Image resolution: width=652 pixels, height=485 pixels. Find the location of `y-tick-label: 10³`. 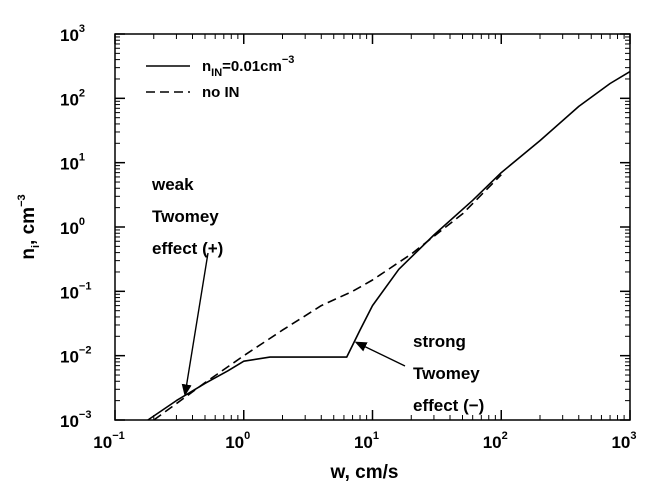

y-tick-label: 10³ is located at coordinates (72, 34).